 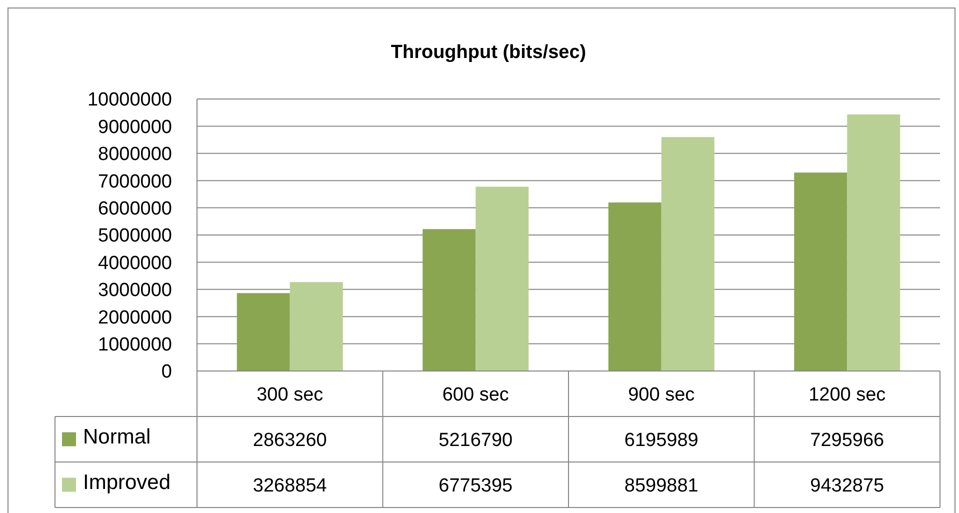 What do you see at coordinates (661, 440) in the screenshot?
I see `data-label: 6195989` at bounding box center [661, 440].